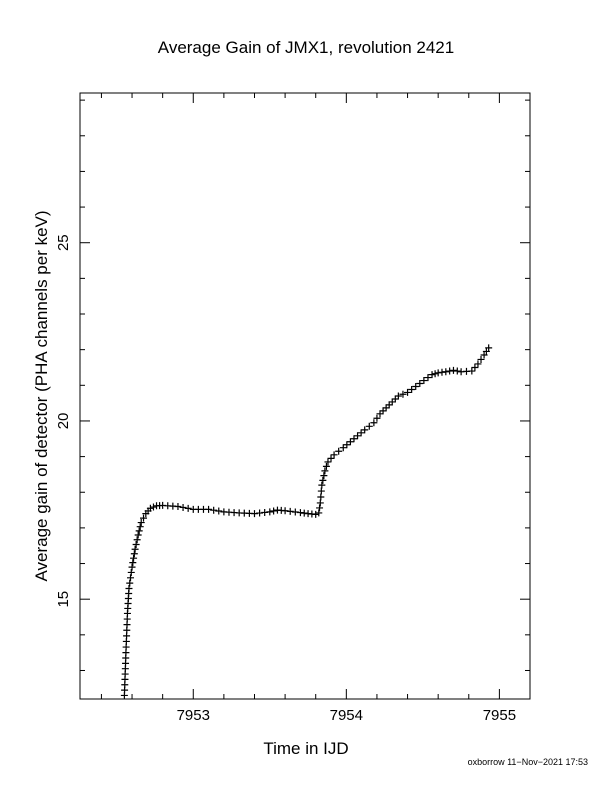 The image size is (612, 792). I want to click on footer-stamp: oxborrow 11−Nov−2021 17:53, so click(527, 762).